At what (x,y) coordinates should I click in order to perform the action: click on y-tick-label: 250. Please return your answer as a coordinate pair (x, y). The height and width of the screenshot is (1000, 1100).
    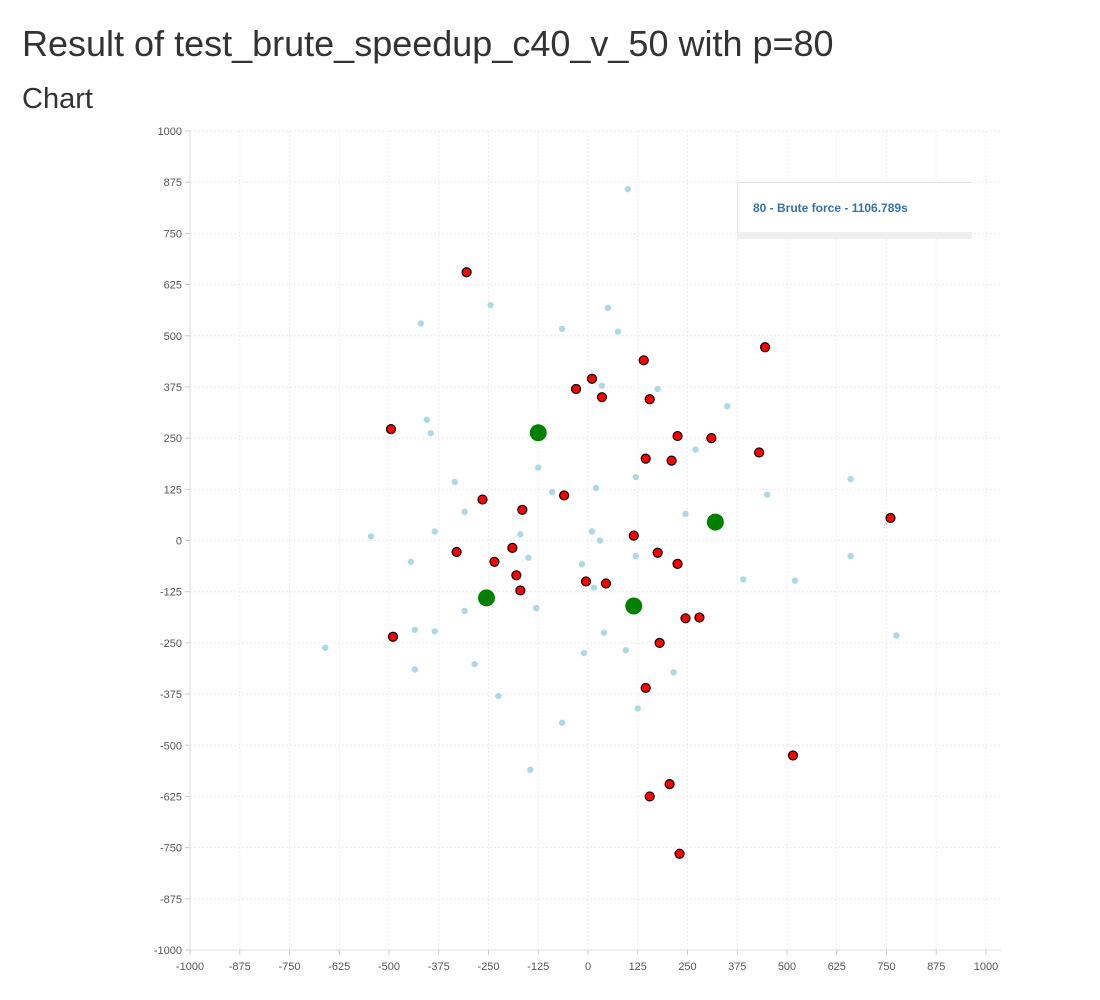
    Looking at the image, I should click on (173, 439).